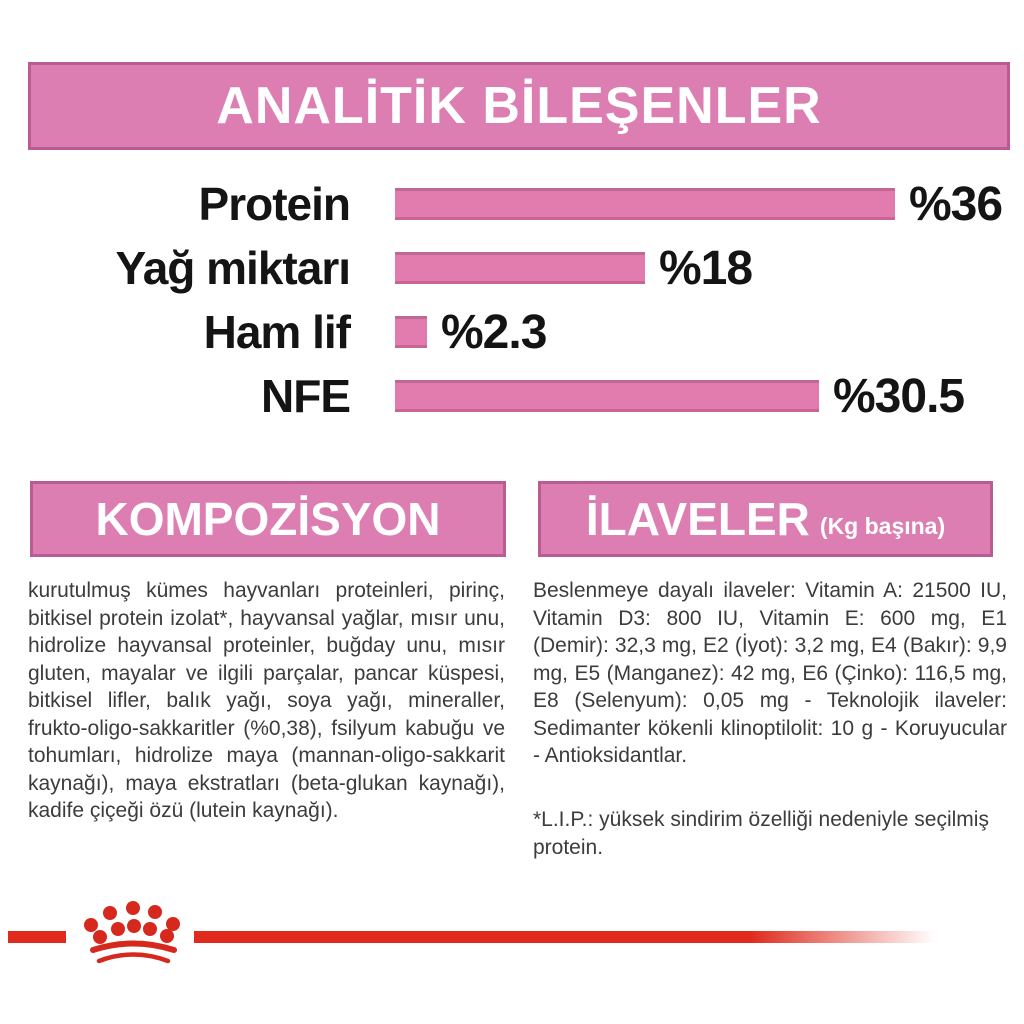 The image size is (1024, 1024). I want to click on royal-canin-crown-icon, so click(132, 932).